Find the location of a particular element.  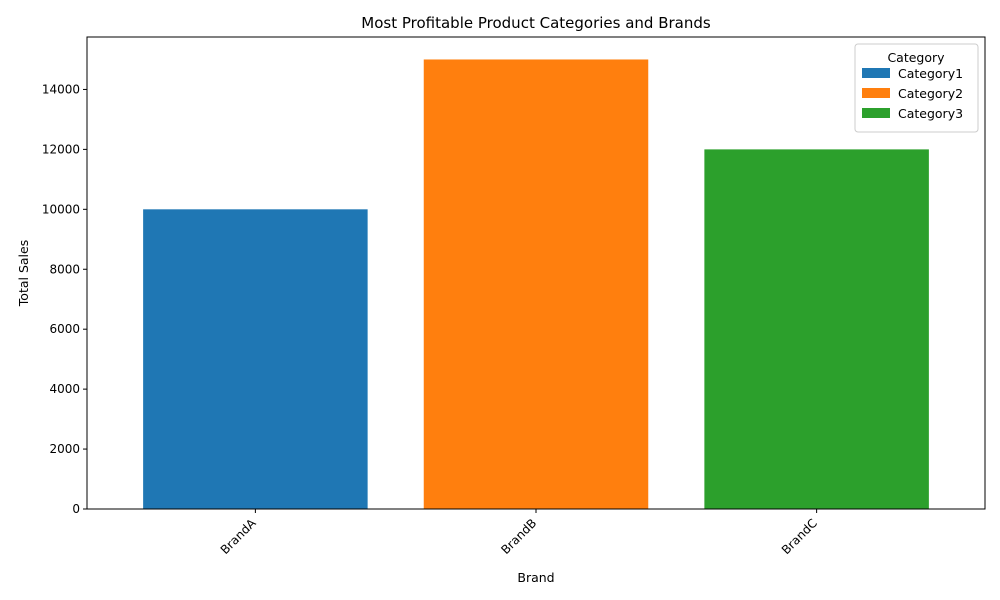

y-tick-label: 14000 is located at coordinates (61, 89).